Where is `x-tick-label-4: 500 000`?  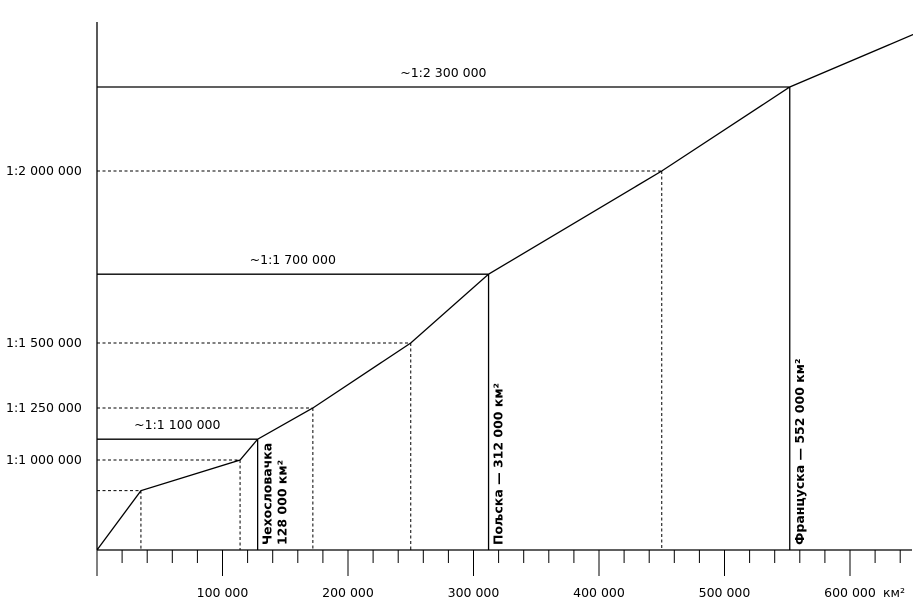 x-tick-label-4: 500 000 is located at coordinates (725, 592).